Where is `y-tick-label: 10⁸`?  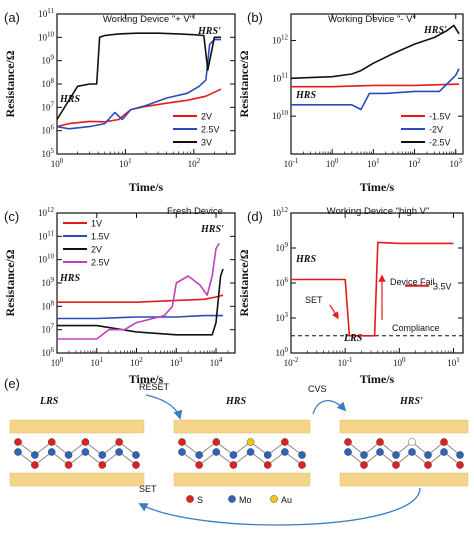
y-tick-label: 10⁸ is located at coordinates (48, 83).